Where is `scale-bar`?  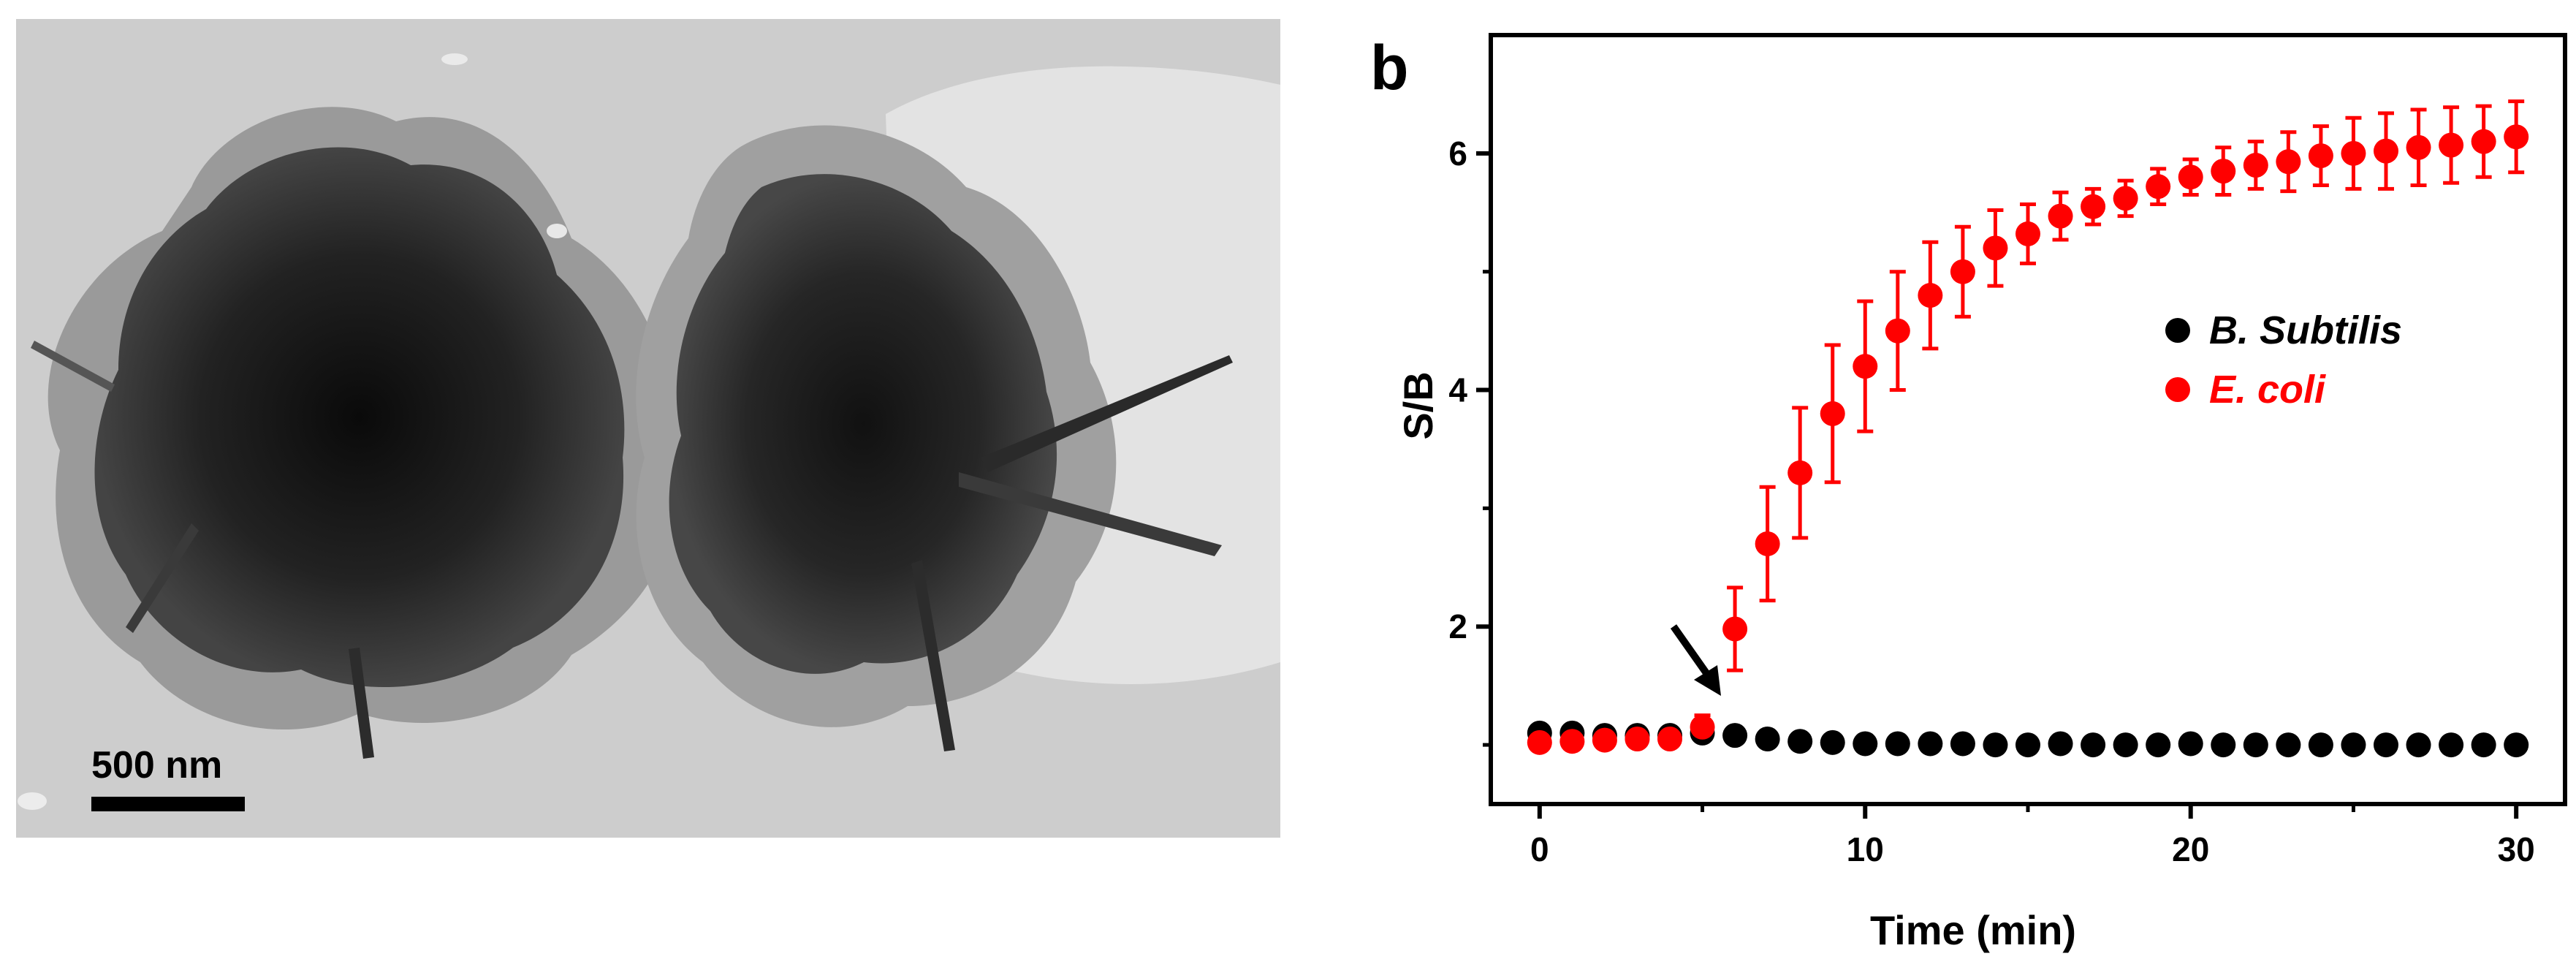
scale-bar is located at coordinates (168, 804).